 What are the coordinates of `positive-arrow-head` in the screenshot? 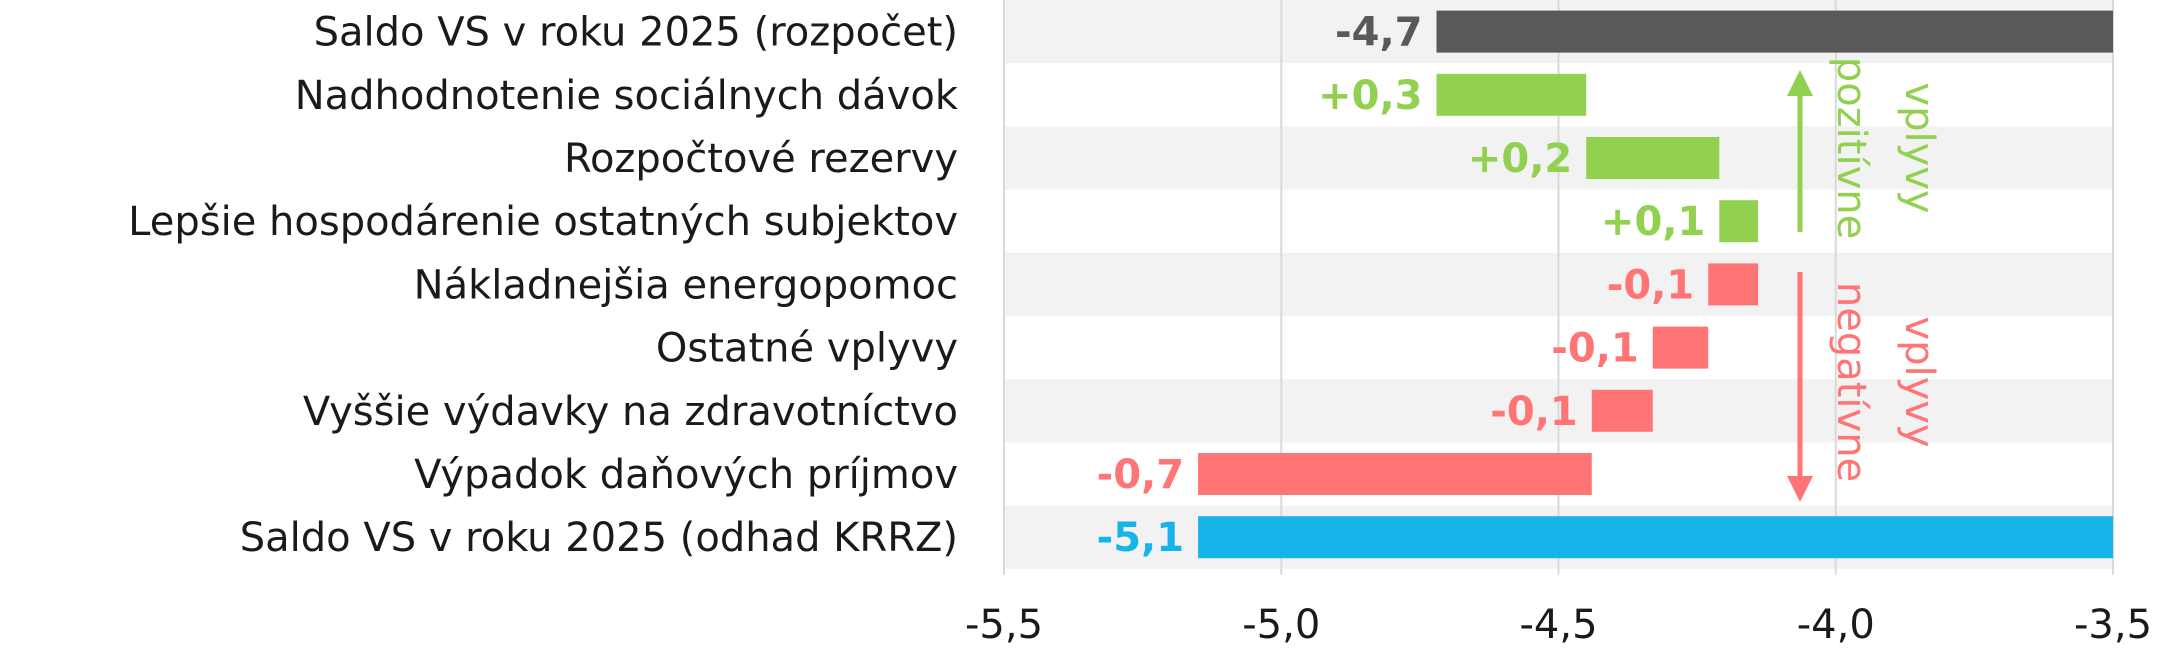 It's located at (1800, 83).